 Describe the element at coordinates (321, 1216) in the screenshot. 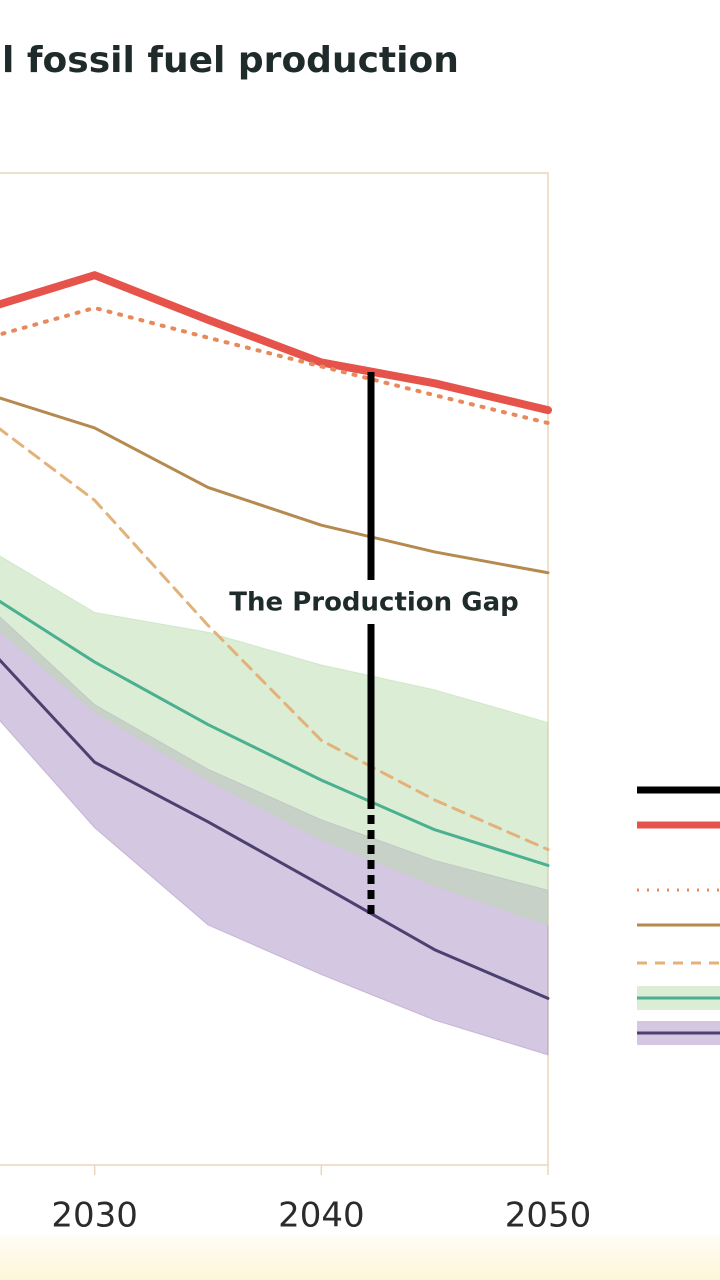

I see `x-tick-label: 2040` at that location.